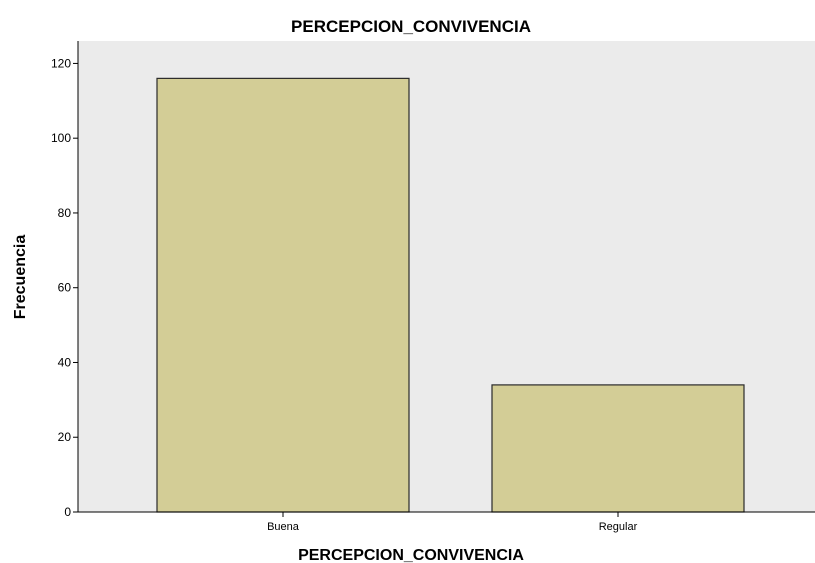  I want to click on x-axis-ticks: Buena Regular, so click(452, 522).